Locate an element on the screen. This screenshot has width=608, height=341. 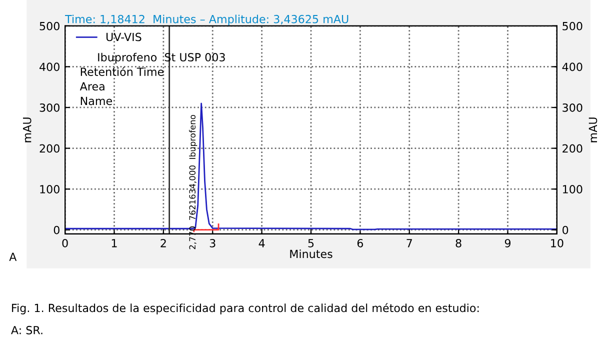
x-tick-label: 1 is located at coordinates (114, 243).